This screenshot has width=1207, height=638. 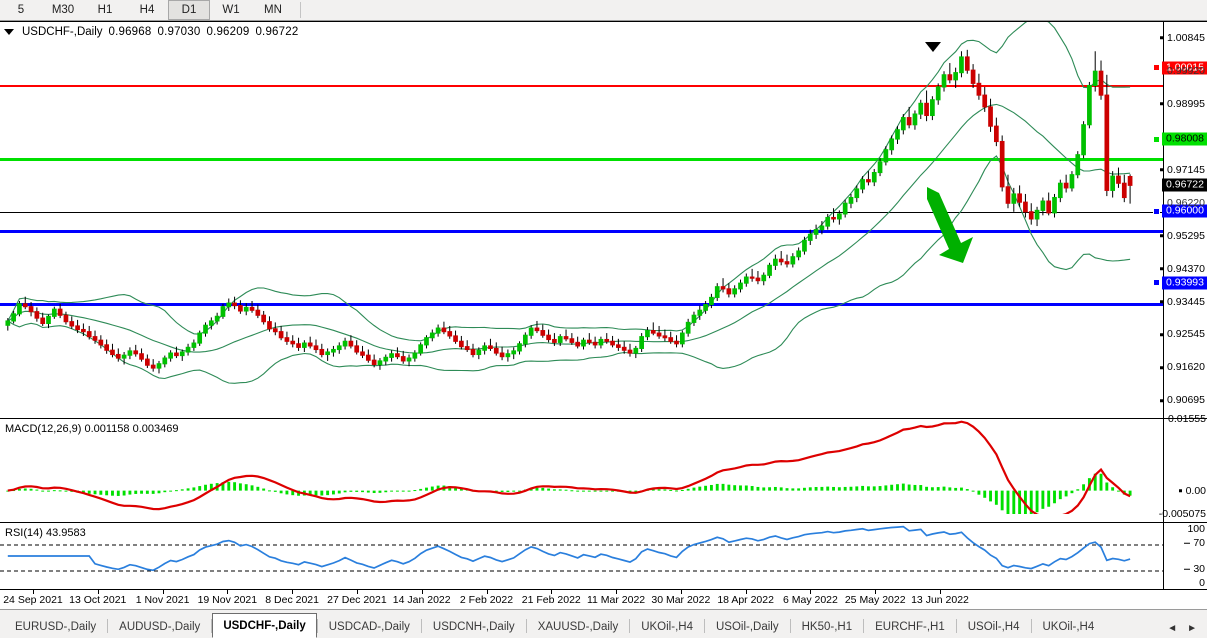 I want to click on chart-tab-usdcaddaily: USDCAD-,Daily, so click(x=369, y=626).